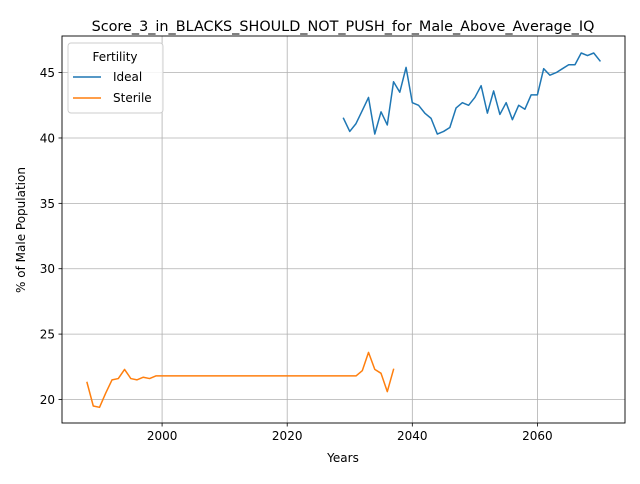 This screenshot has width=640, height=484. Describe the element at coordinates (162, 436) in the screenshot. I see `x-tick-label: 2000` at that location.